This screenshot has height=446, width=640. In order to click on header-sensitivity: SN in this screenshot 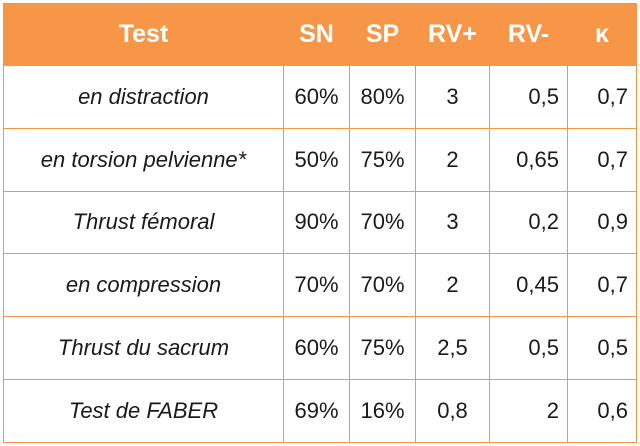, I will do `click(316, 34)`.